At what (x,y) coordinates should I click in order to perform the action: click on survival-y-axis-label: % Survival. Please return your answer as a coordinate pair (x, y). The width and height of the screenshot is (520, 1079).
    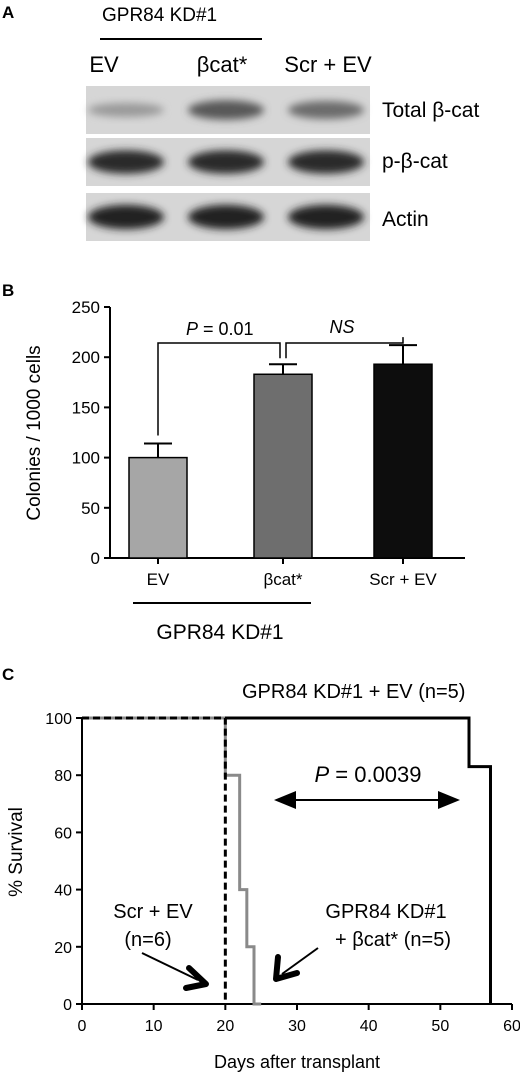
    Looking at the image, I should click on (16, 852).